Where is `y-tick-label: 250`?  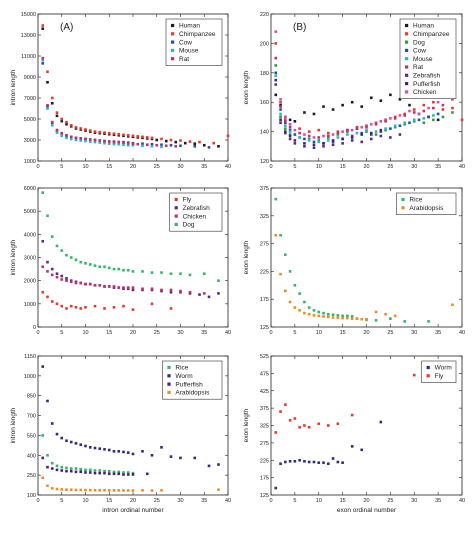
y-tick-label: 250 is located at coordinates (31, 476).